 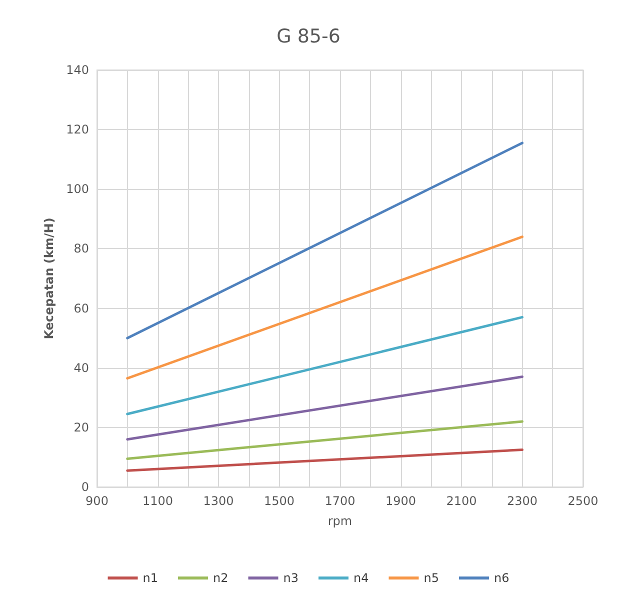 I want to click on legend-label: n6, so click(x=502, y=578).